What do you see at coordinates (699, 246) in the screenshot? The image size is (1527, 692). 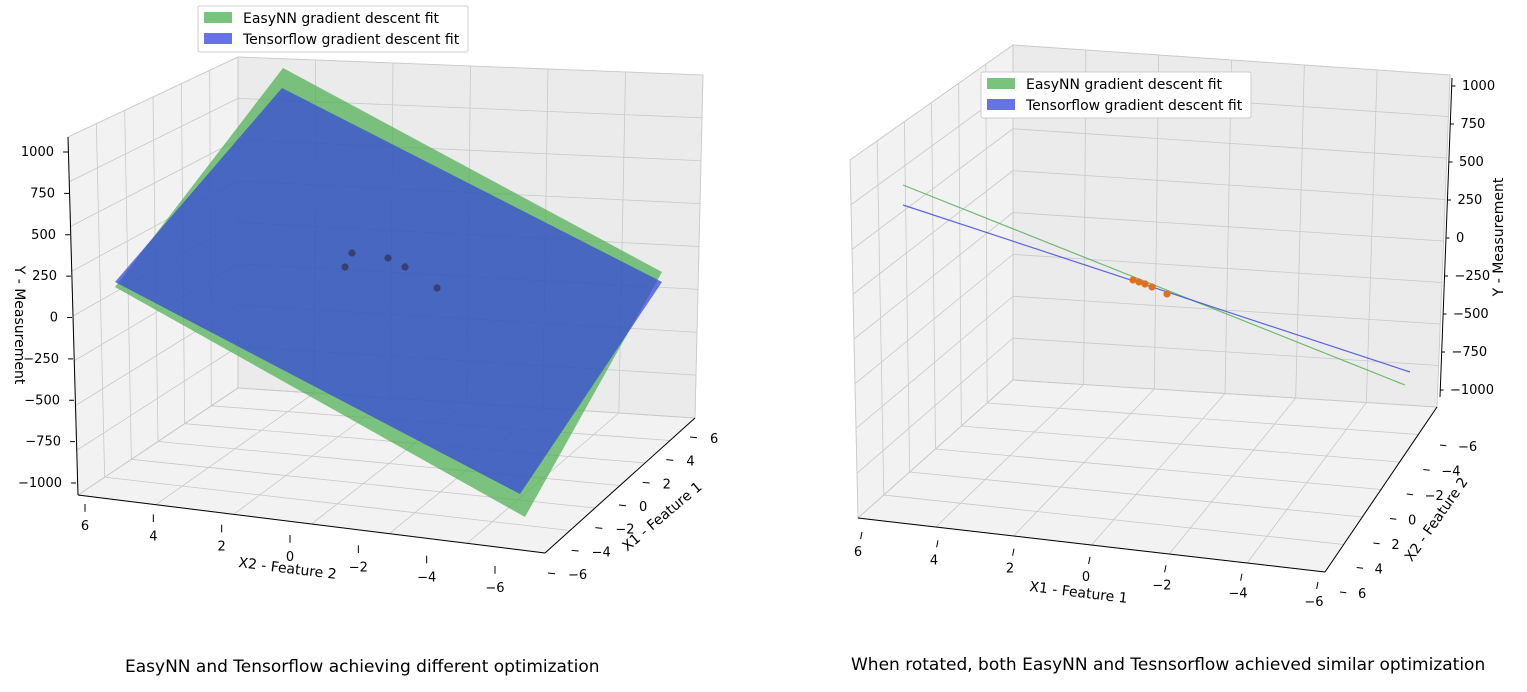 I see `left-backpane-x1-gridline` at bounding box center [699, 246].